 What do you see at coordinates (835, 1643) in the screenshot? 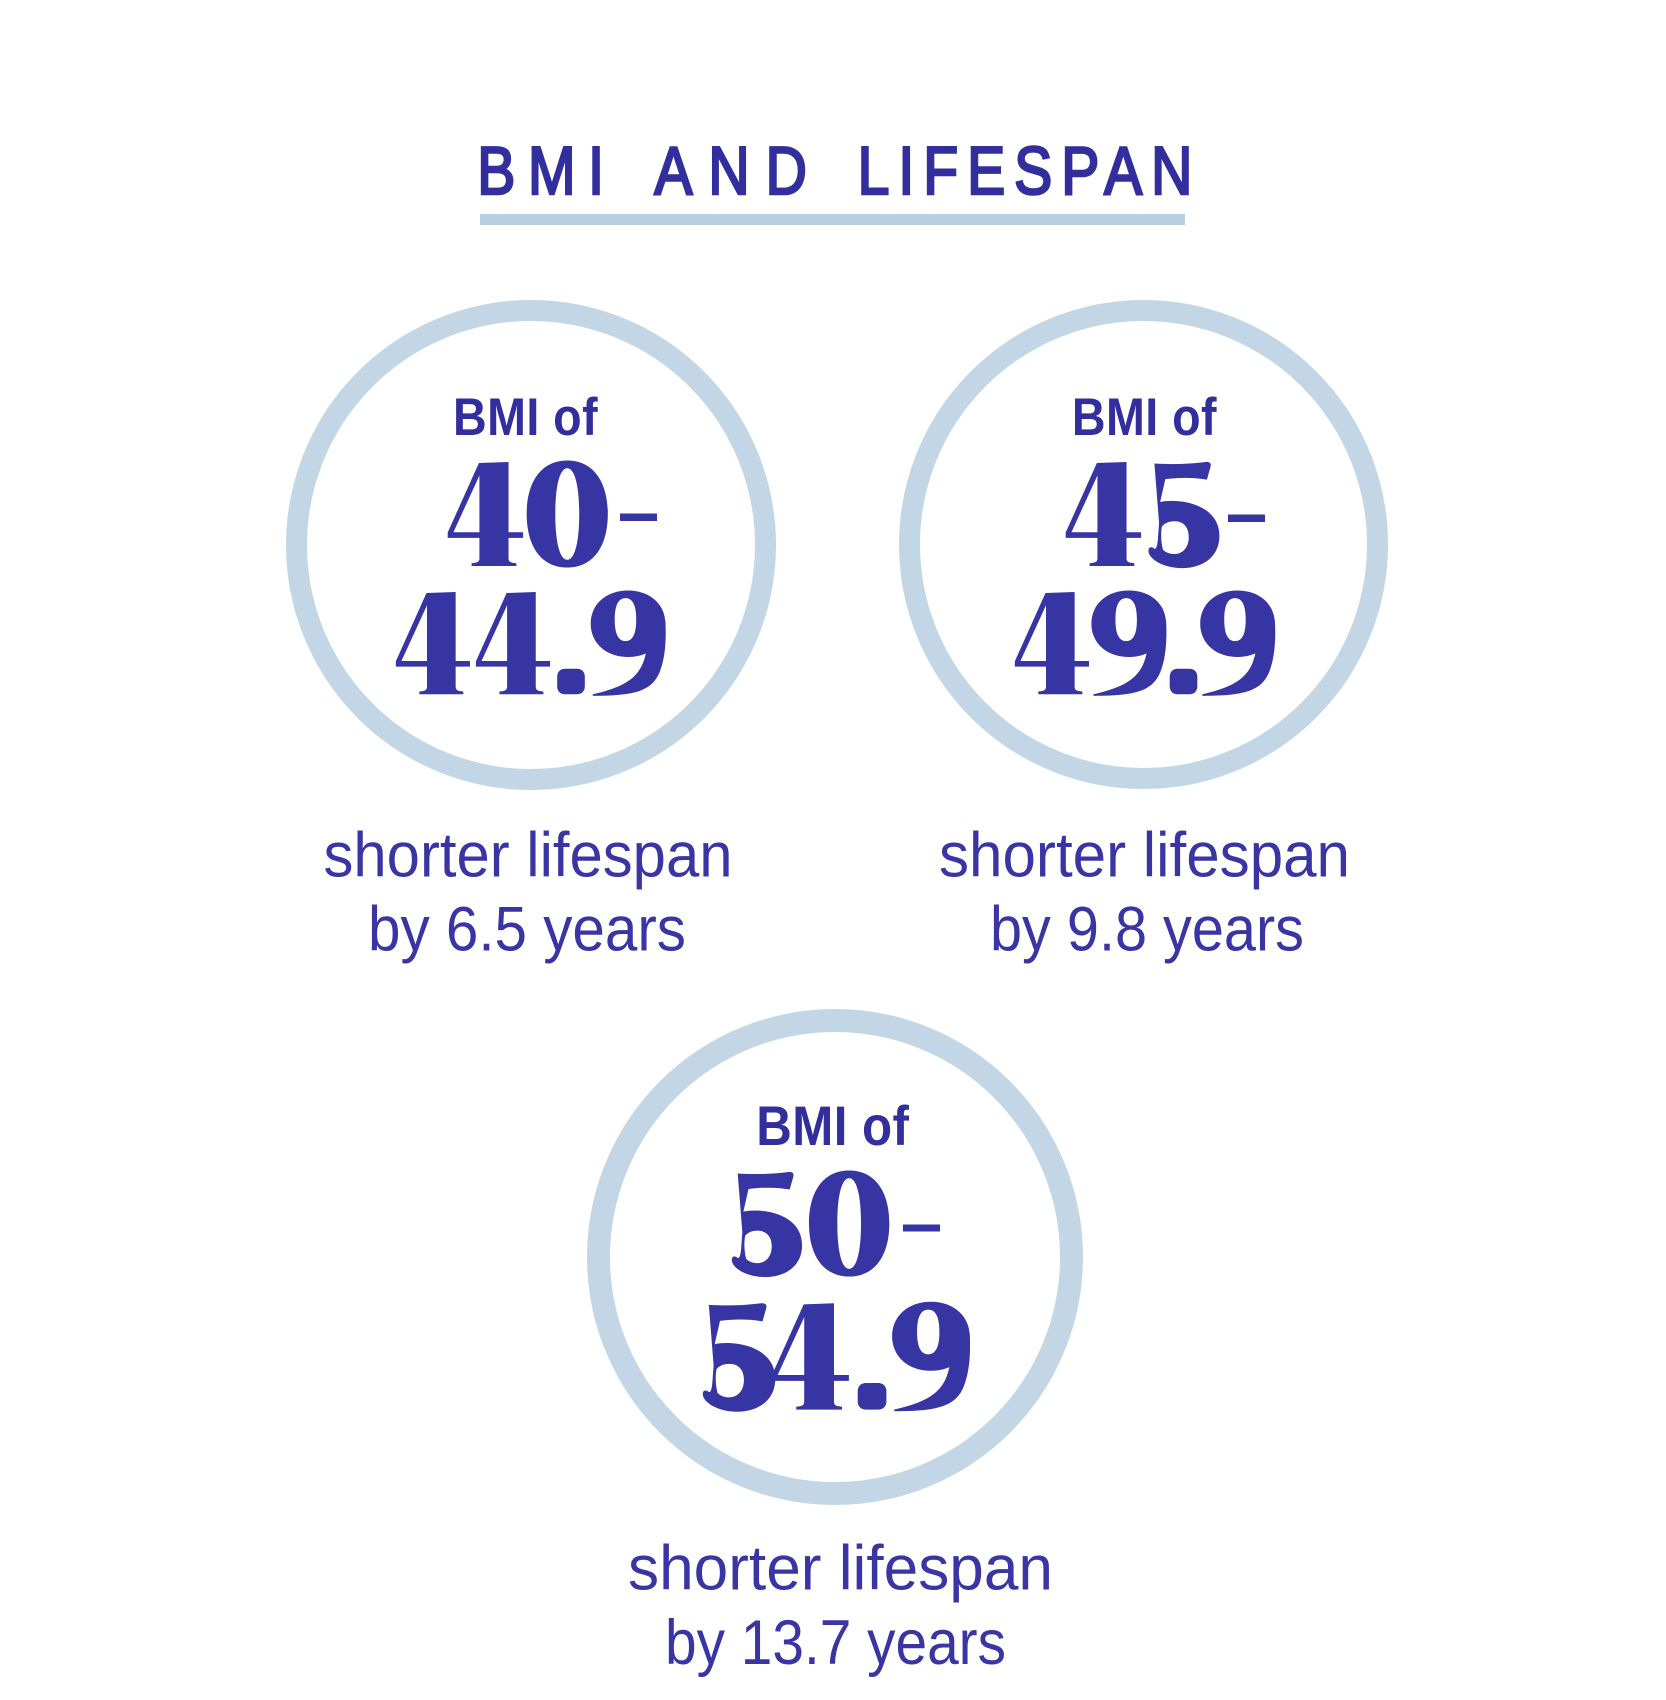
I see `svg-text: by 13.7 years` at bounding box center [835, 1643].